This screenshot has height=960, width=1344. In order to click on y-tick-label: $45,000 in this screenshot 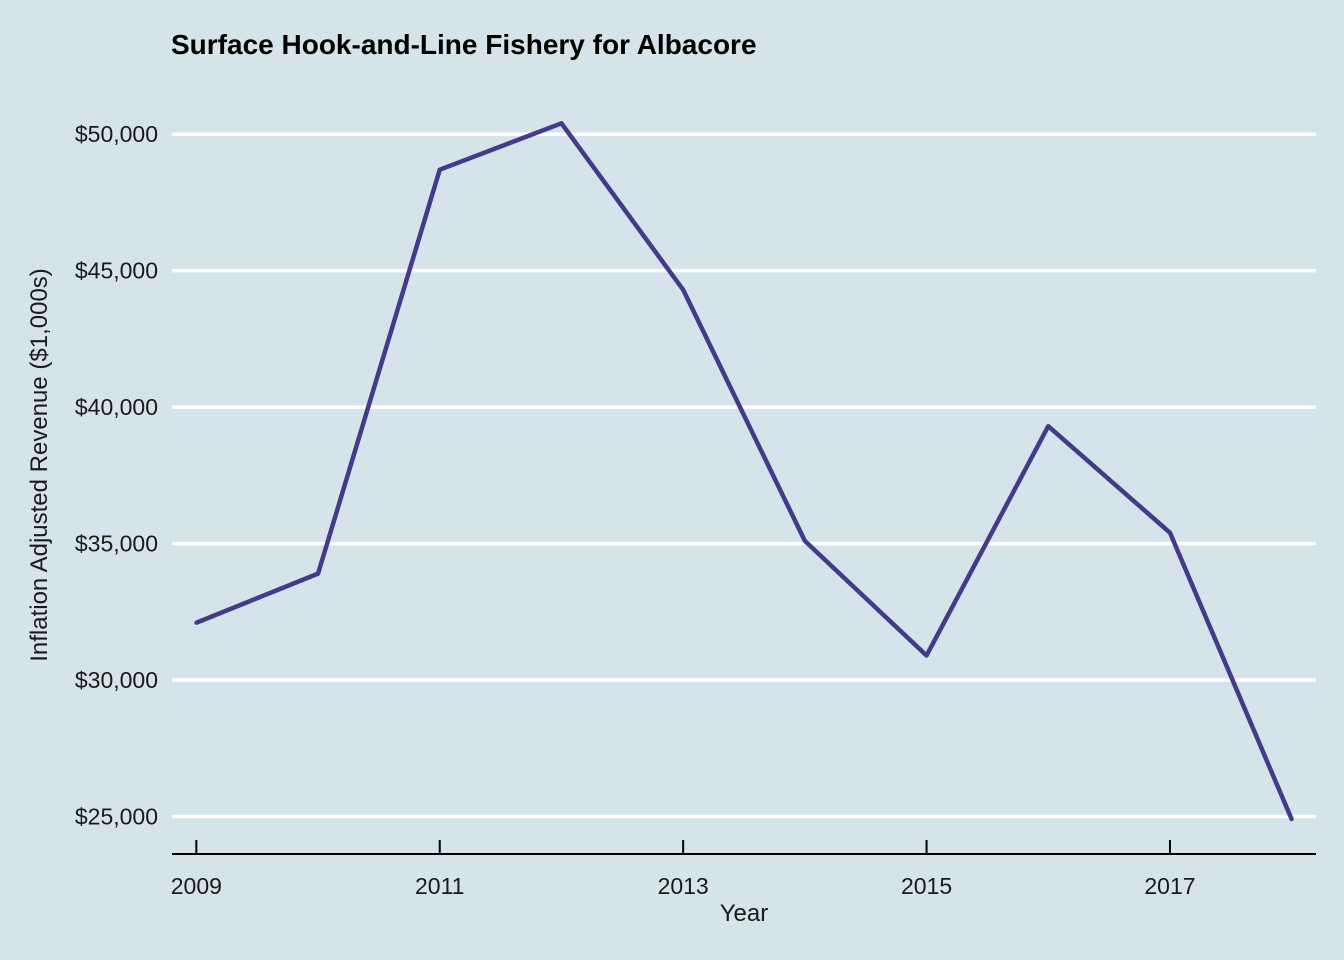, I will do `click(116, 271)`.